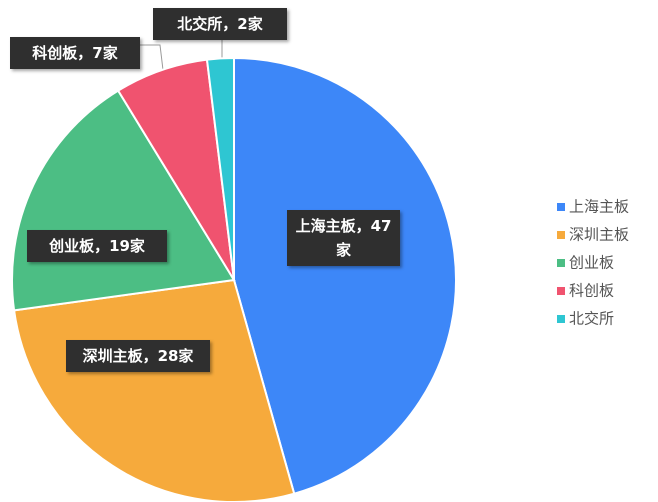 The width and height of the screenshot is (658, 502). Describe the element at coordinates (599, 235) in the screenshot. I see `legend-label: 深圳主板` at that location.